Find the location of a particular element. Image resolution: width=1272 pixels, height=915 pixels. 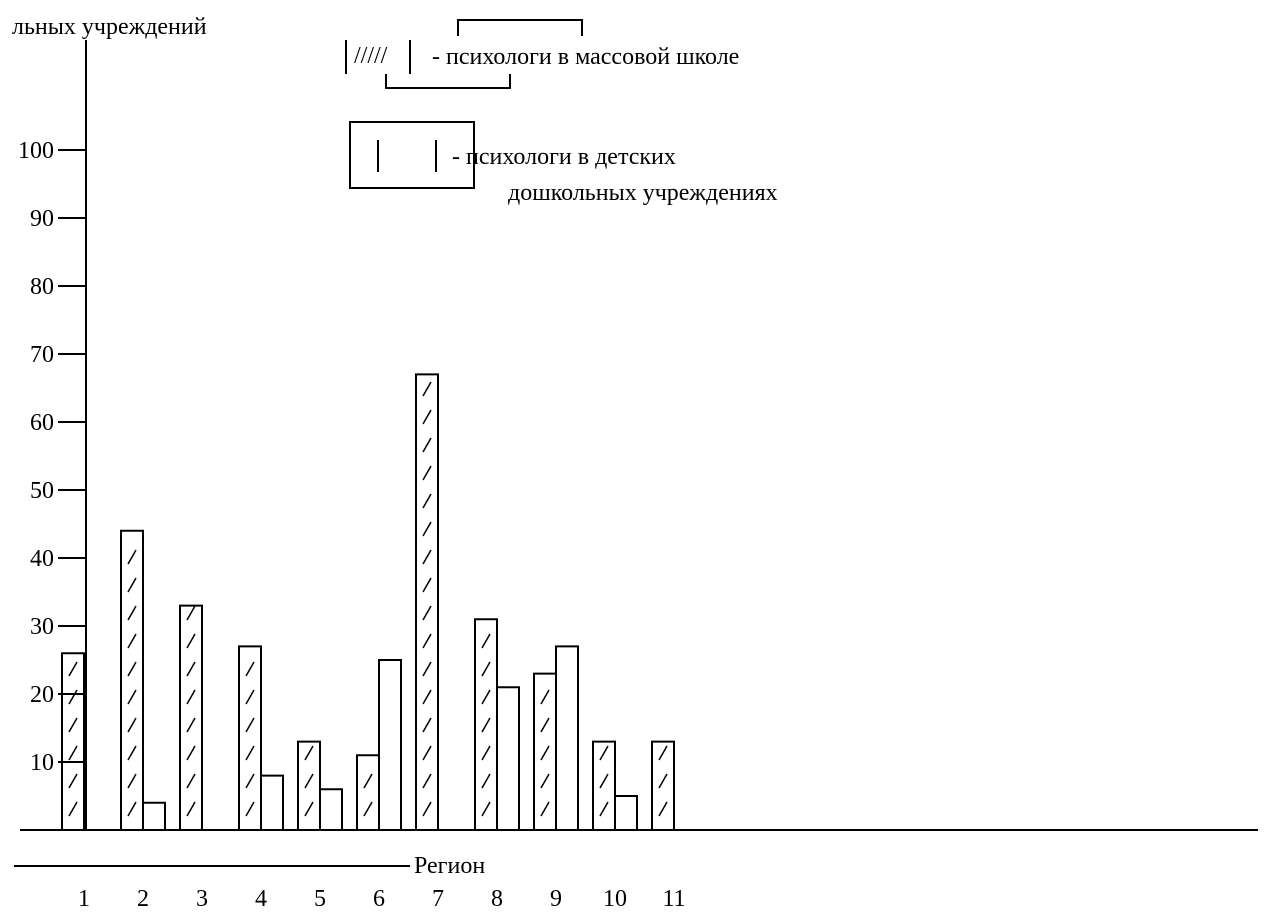

x-tick-label-10: 10 is located at coordinates (615, 899).